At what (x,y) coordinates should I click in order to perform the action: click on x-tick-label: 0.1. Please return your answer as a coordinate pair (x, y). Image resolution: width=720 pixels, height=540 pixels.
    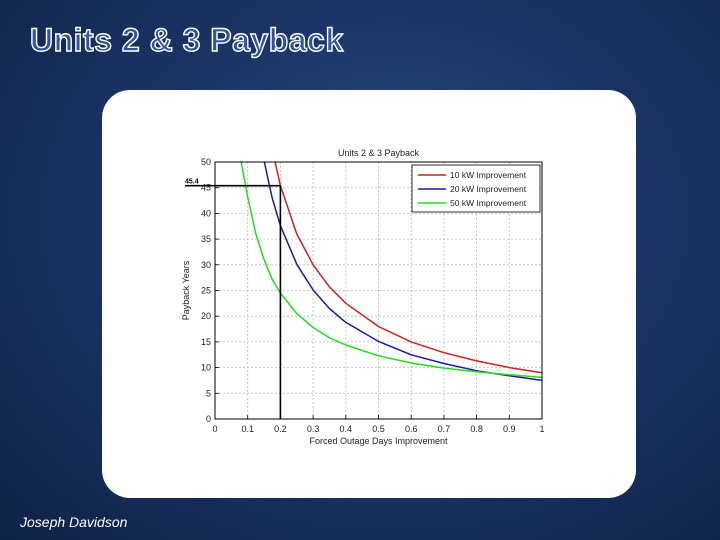
    Looking at the image, I should click on (247, 429).